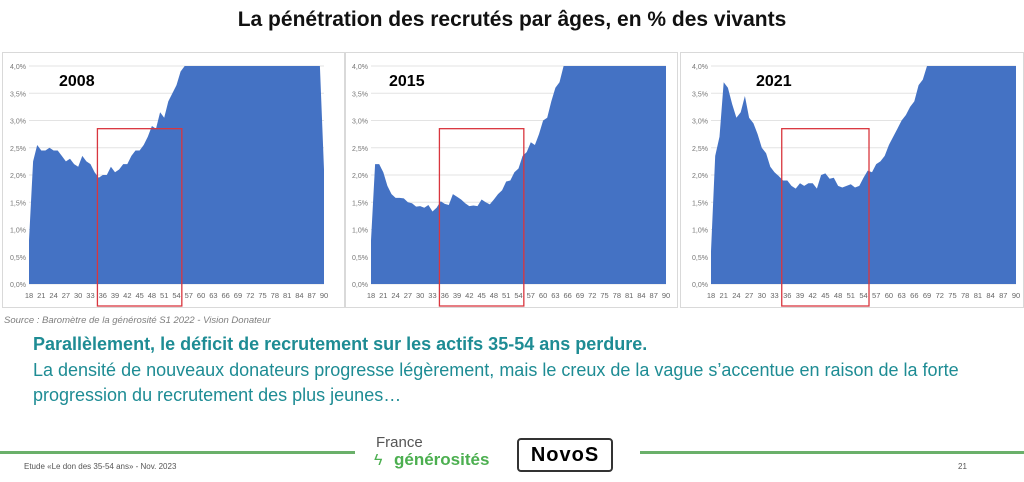  What do you see at coordinates (177, 452) in the screenshot?
I see `footer-line-left` at bounding box center [177, 452].